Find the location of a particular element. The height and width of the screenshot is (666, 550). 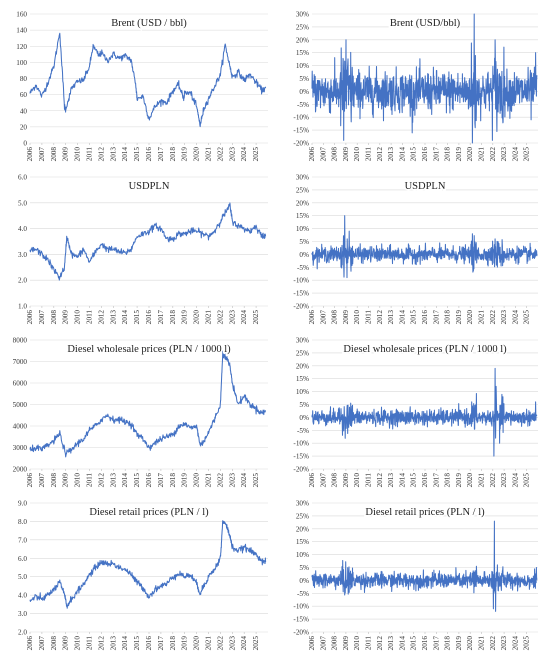

y-tick-label: 25% is located at coordinates (302, 27).